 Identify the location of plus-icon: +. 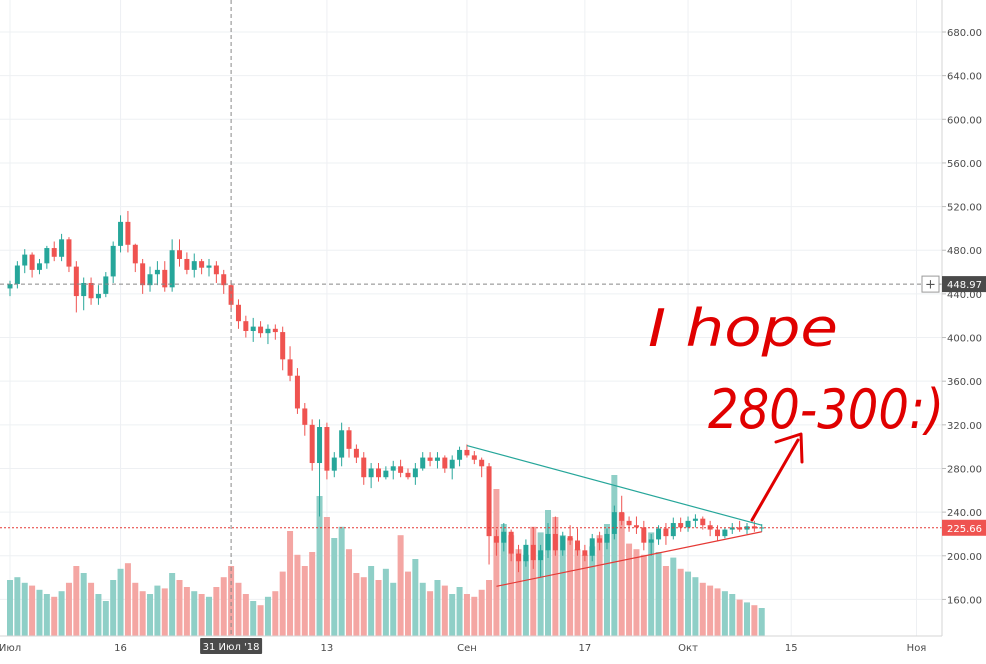
(930, 285).